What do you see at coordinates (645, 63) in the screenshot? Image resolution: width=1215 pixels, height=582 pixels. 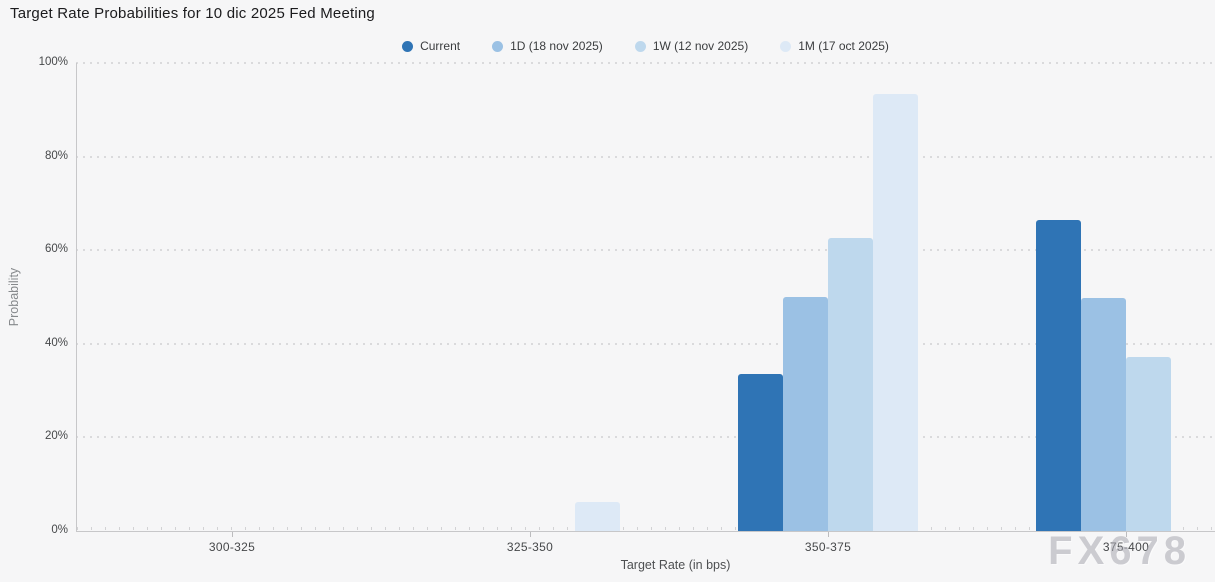 I see `gridline-100%` at bounding box center [645, 63].